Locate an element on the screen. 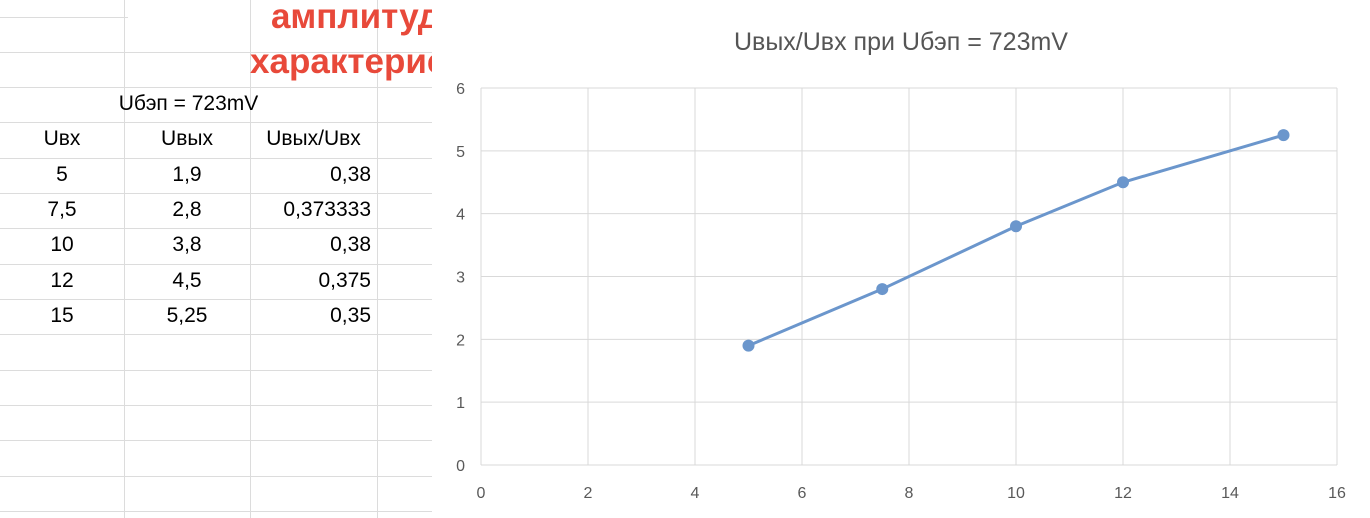 The image size is (1370, 518). table-cell: 3,8 is located at coordinates (187, 244).